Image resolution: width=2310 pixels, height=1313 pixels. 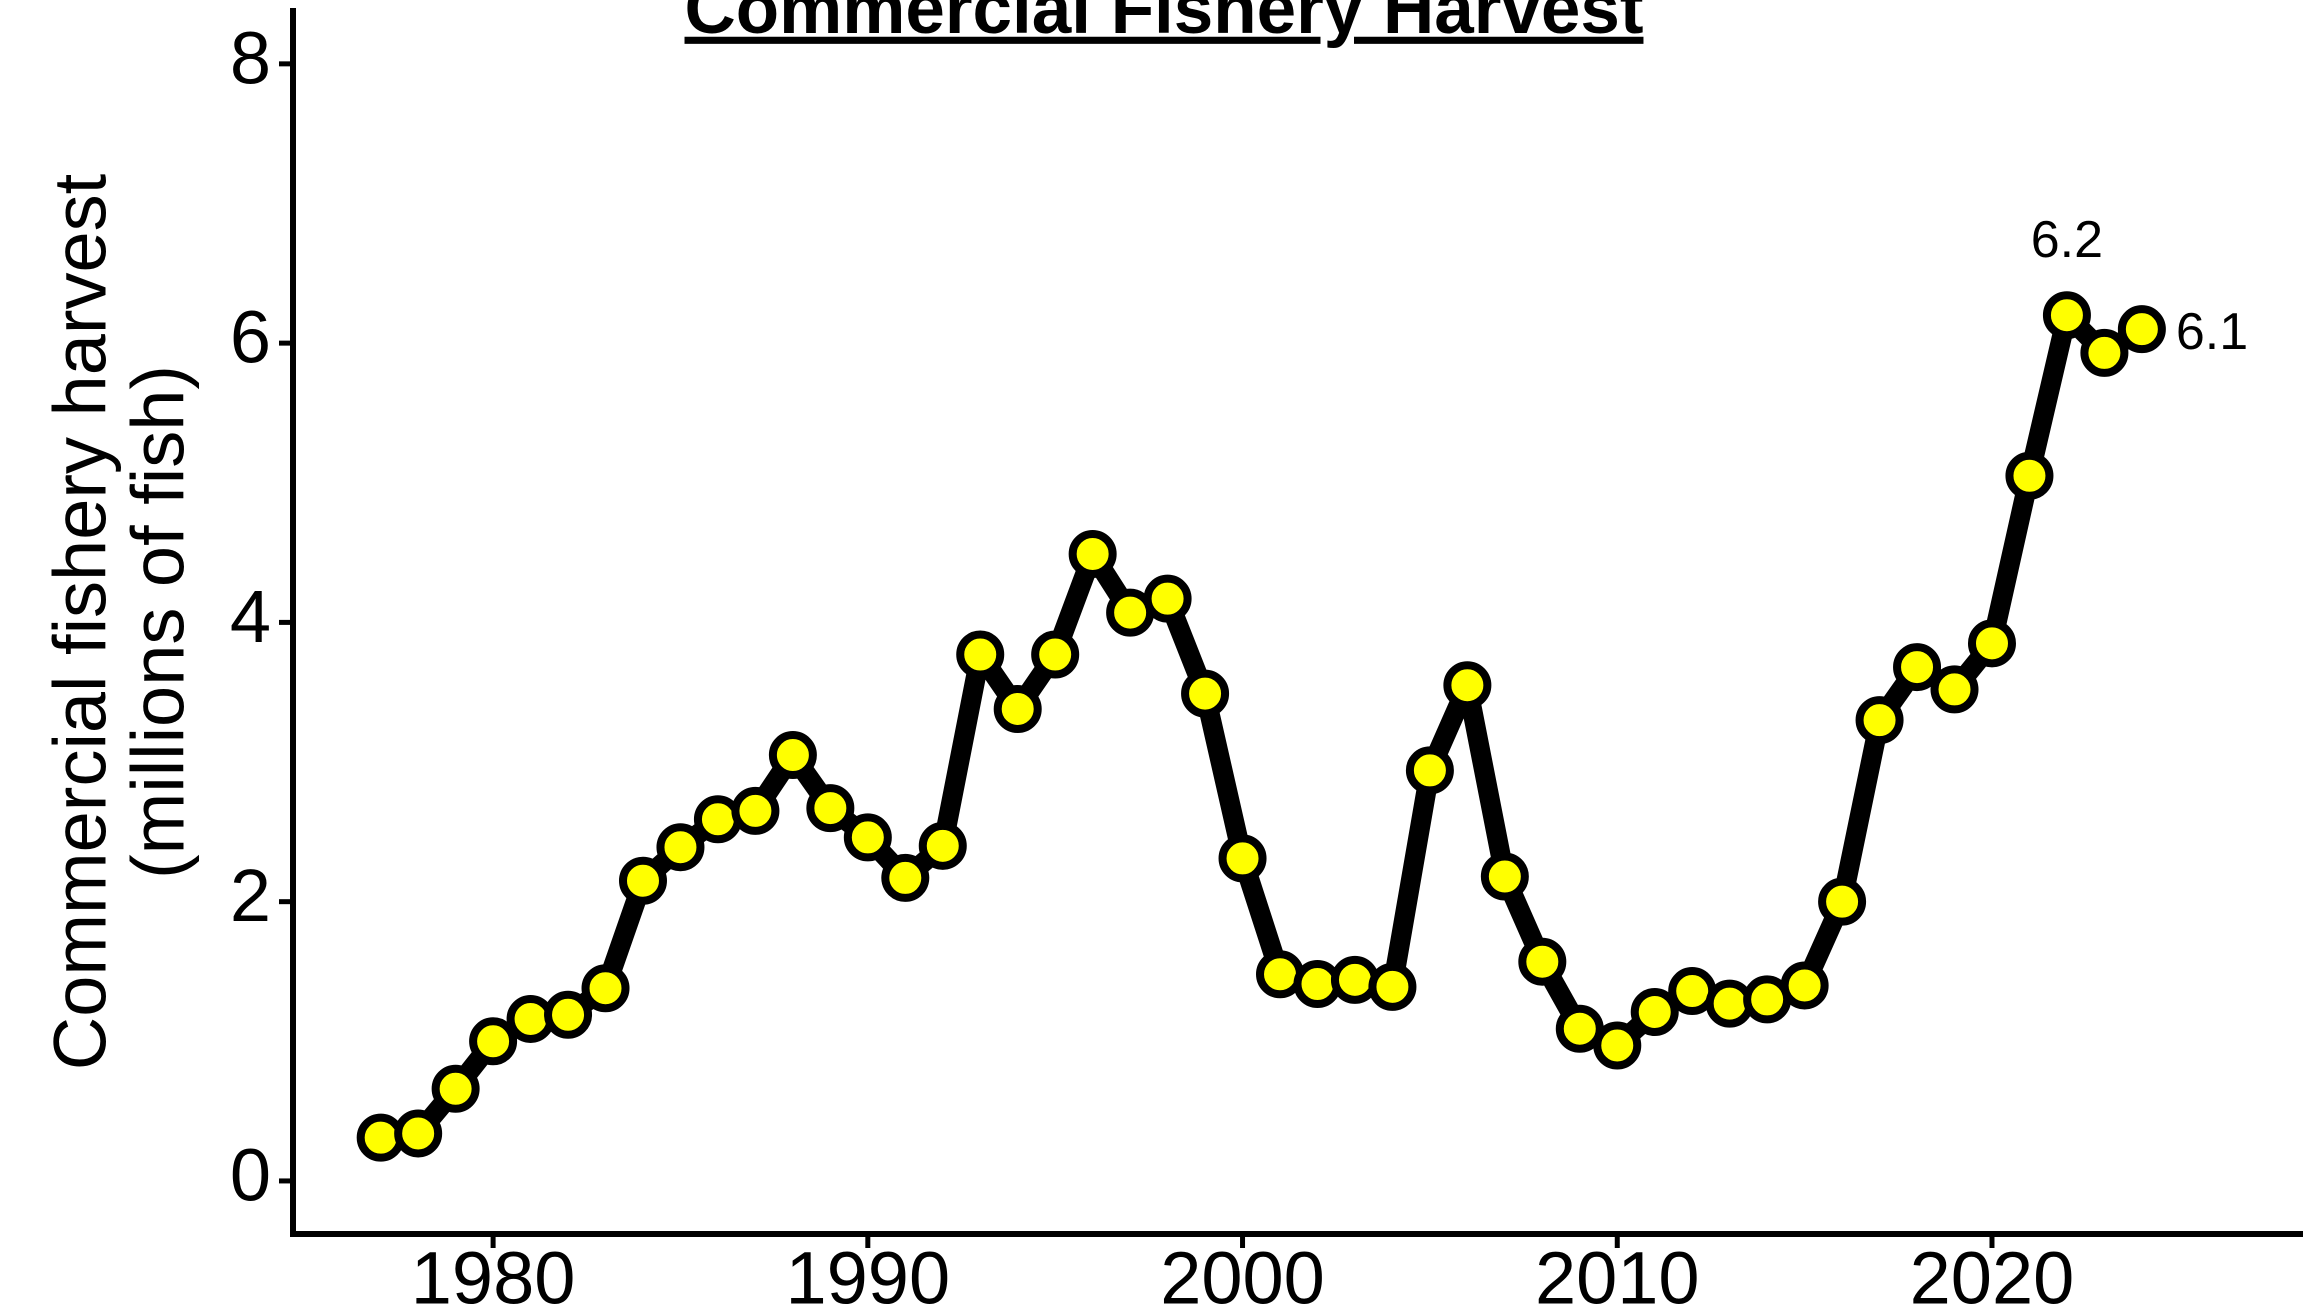 I want to click on y-axis-label: (millions of fish), so click(x=158, y=622).